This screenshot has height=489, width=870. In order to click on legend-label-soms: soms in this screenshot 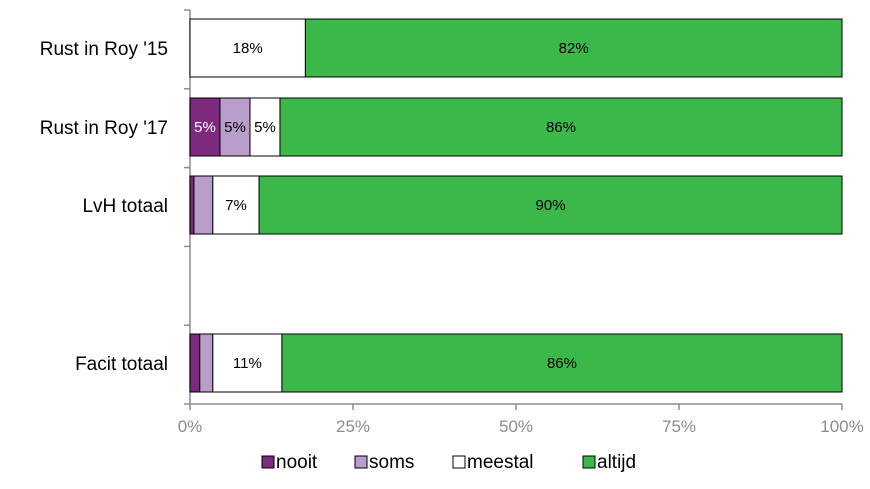, I will do `click(391, 462)`.